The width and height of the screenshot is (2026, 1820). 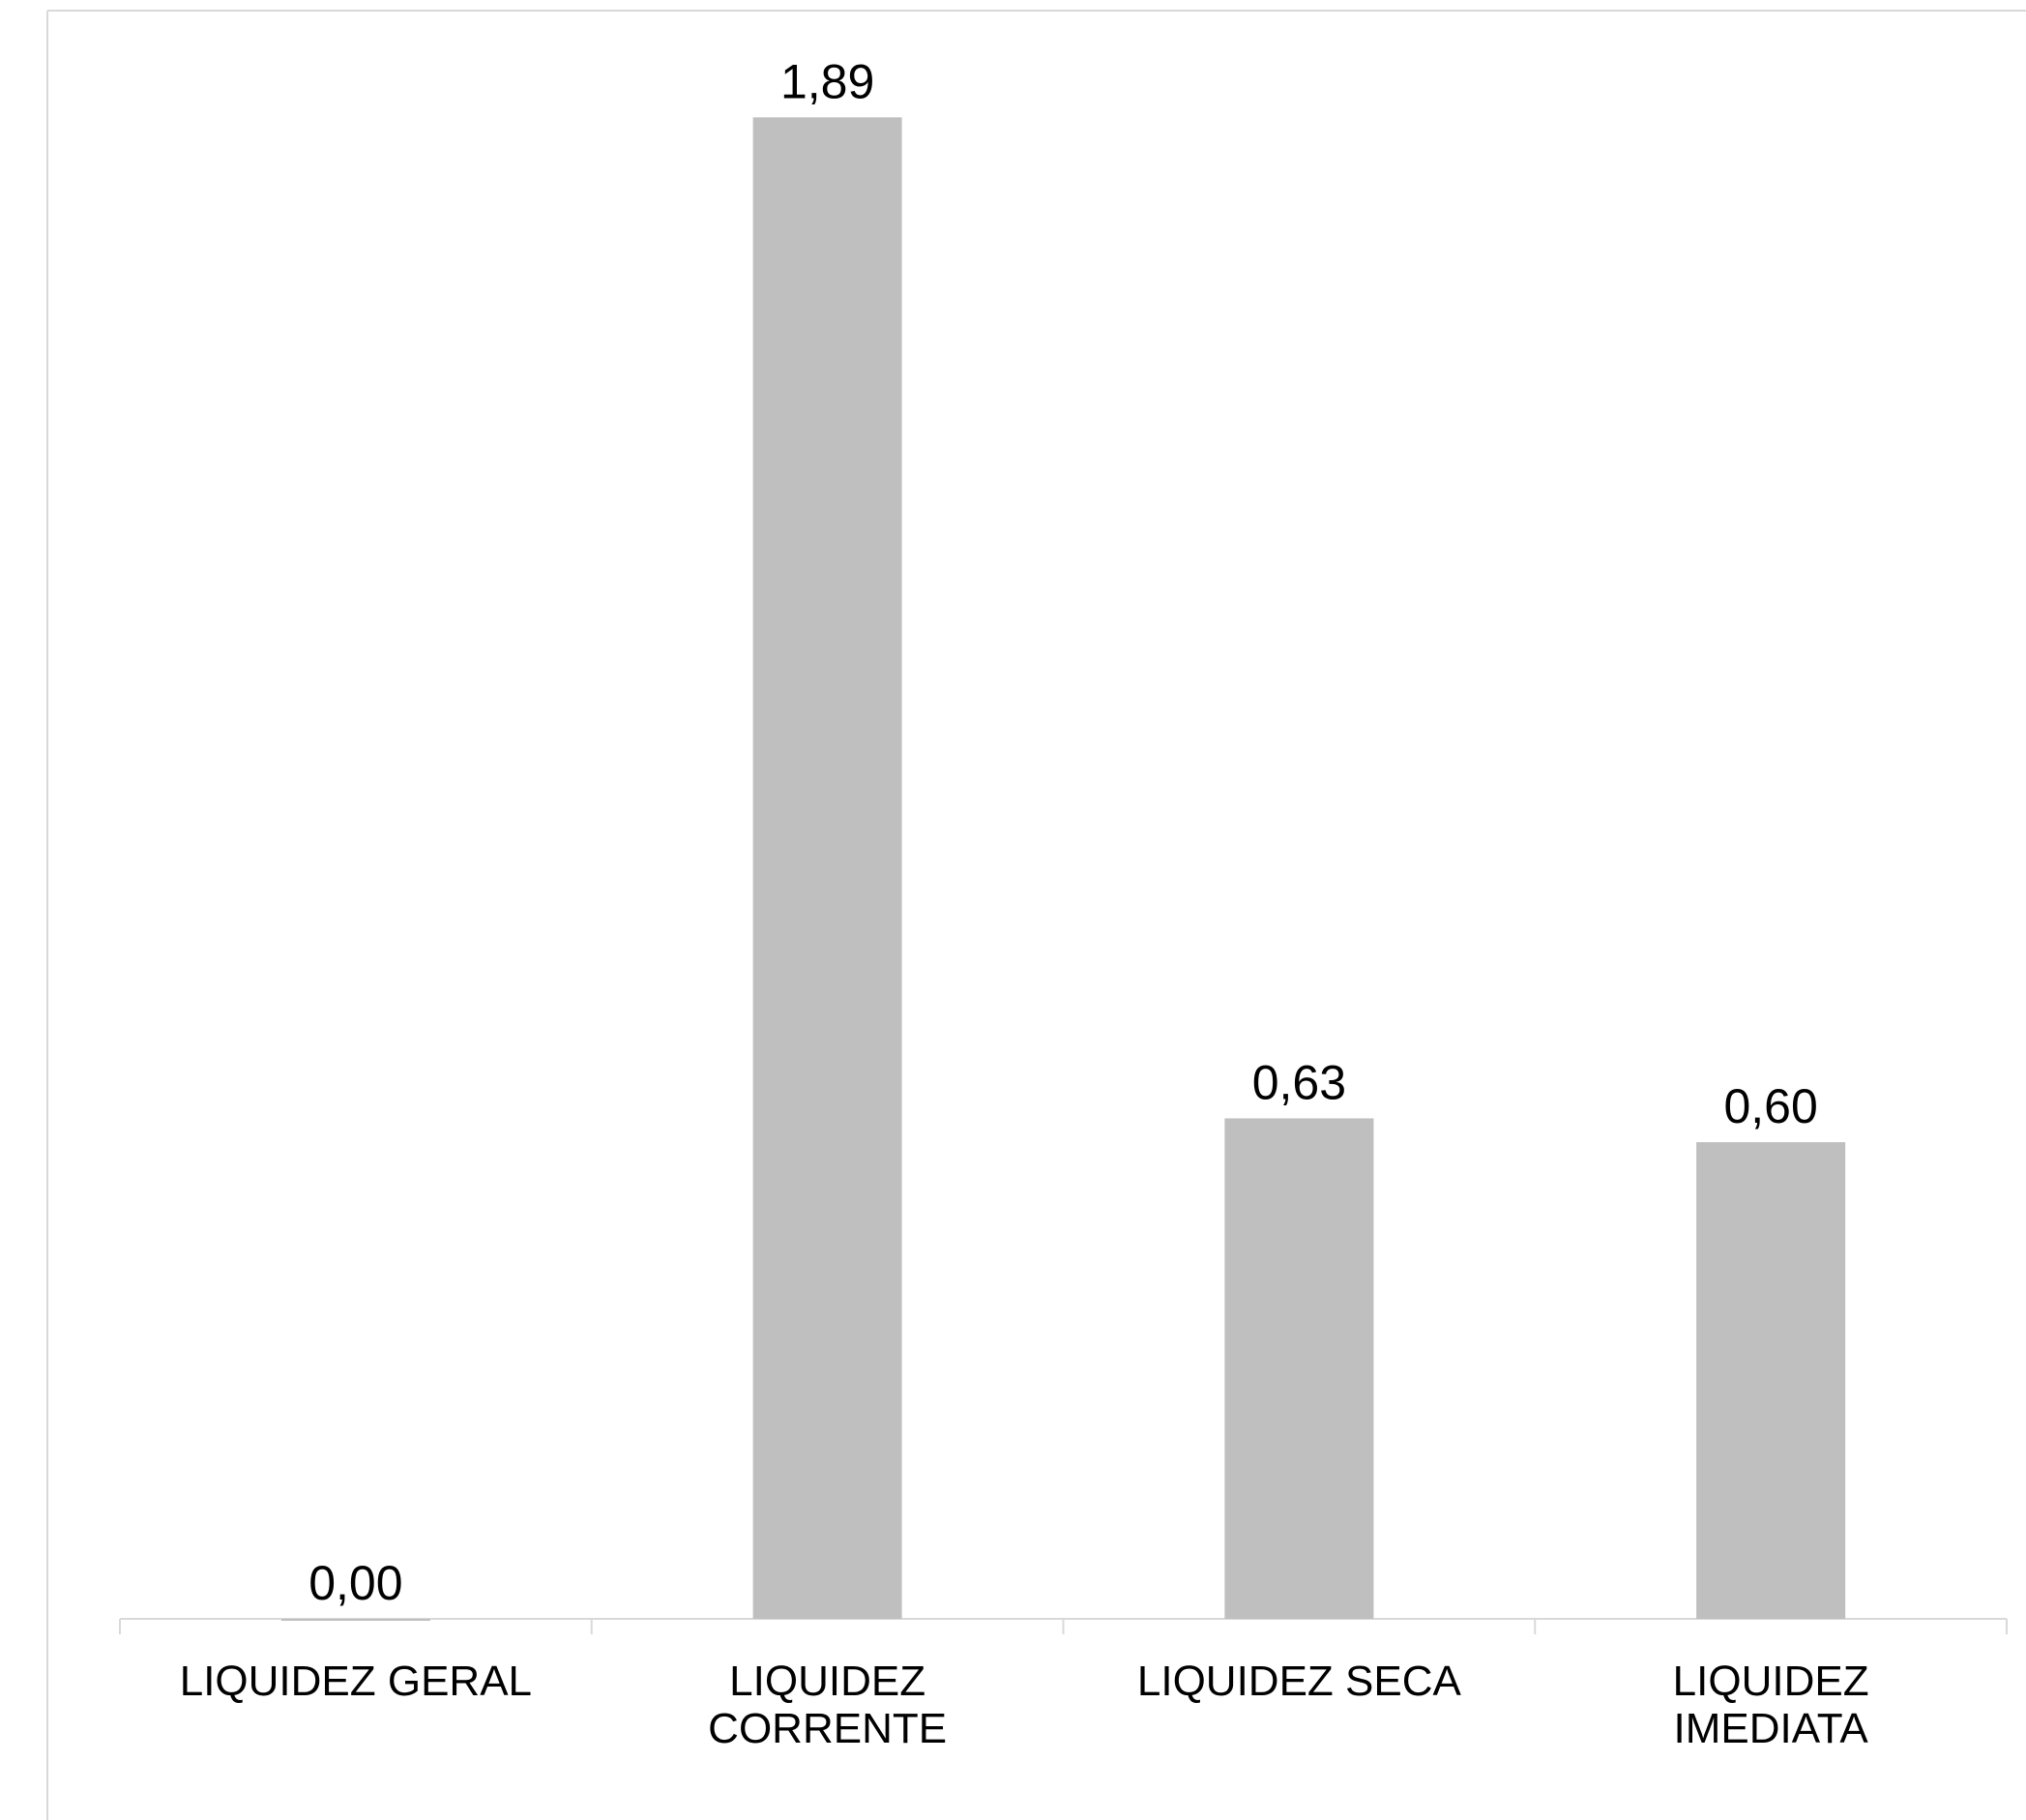 What do you see at coordinates (1770, 1106) in the screenshot?
I see `data-label: 0,60` at bounding box center [1770, 1106].